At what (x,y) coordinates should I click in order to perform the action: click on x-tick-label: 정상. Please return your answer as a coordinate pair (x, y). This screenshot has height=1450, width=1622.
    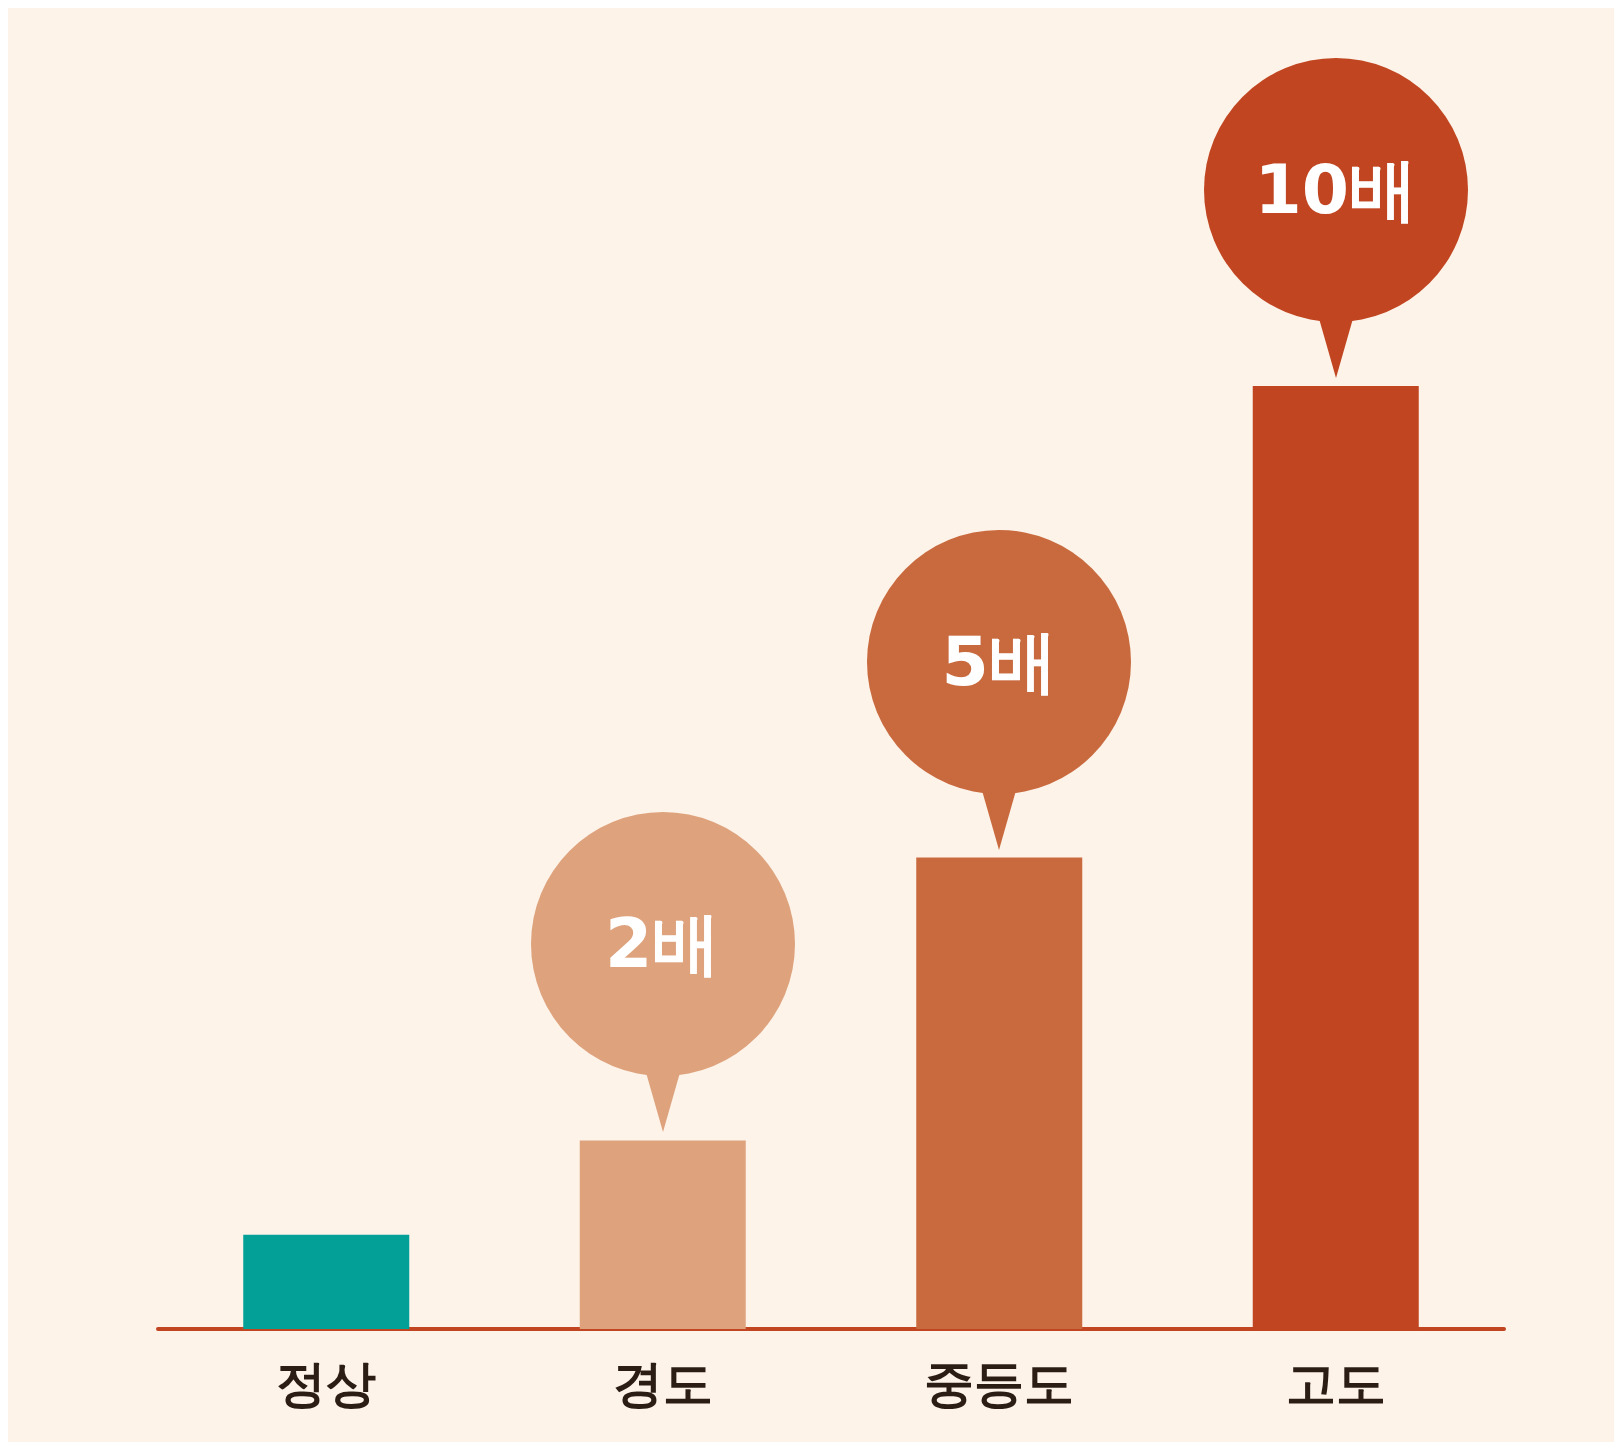
    Looking at the image, I should click on (326, 1384).